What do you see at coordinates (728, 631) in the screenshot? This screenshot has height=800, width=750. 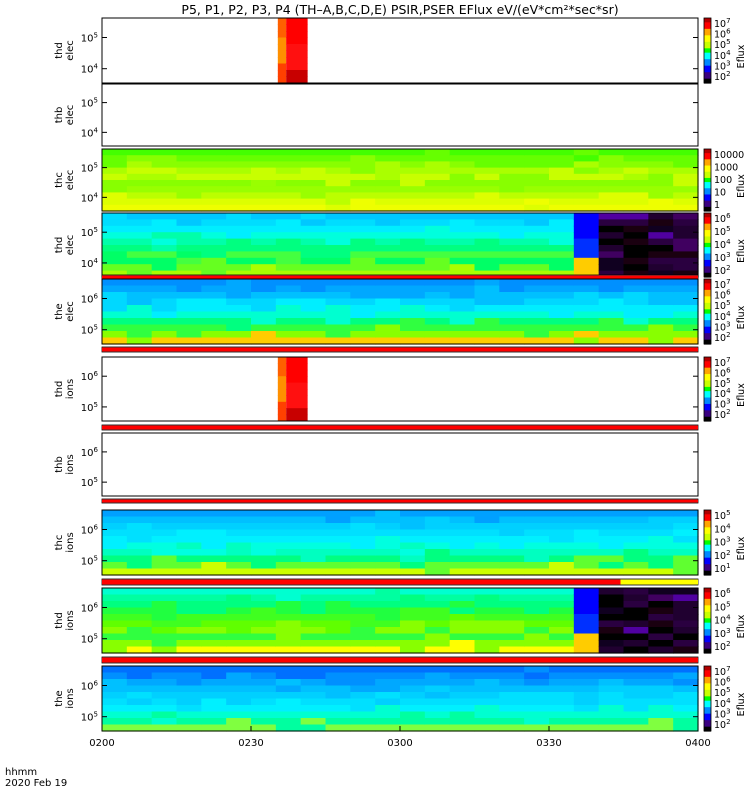 I see `colorbar-tick-label-exponent: 3` at bounding box center [728, 631].